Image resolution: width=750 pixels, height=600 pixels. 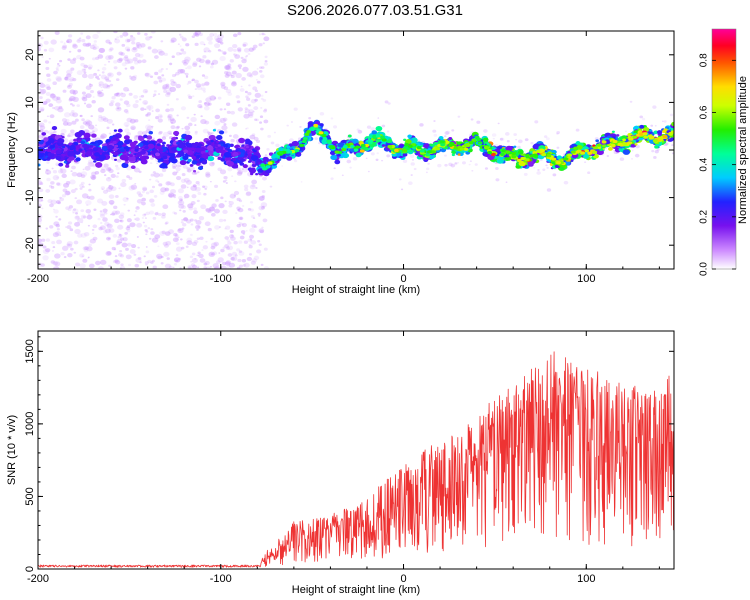 I want to click on colorbar-frame, so click(x=724, y=149).